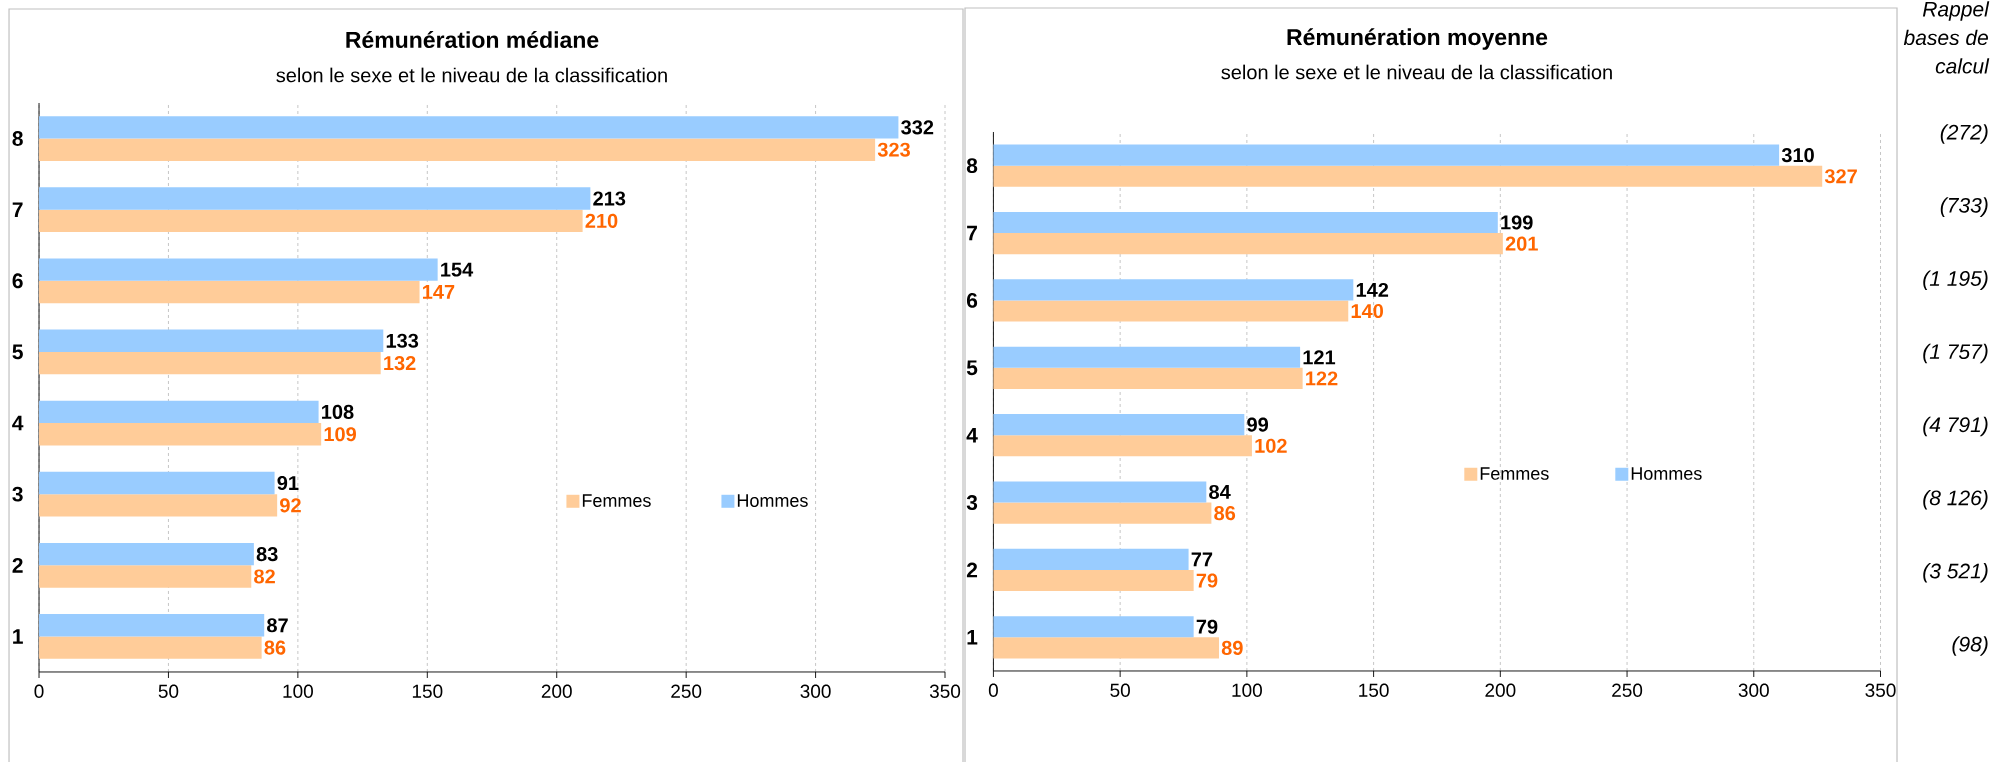 The height and width of the screenshot is (762, 2009). Describe the element at coordinates (338, 411) in the screenshot. I see `data-label: 108` at that location.